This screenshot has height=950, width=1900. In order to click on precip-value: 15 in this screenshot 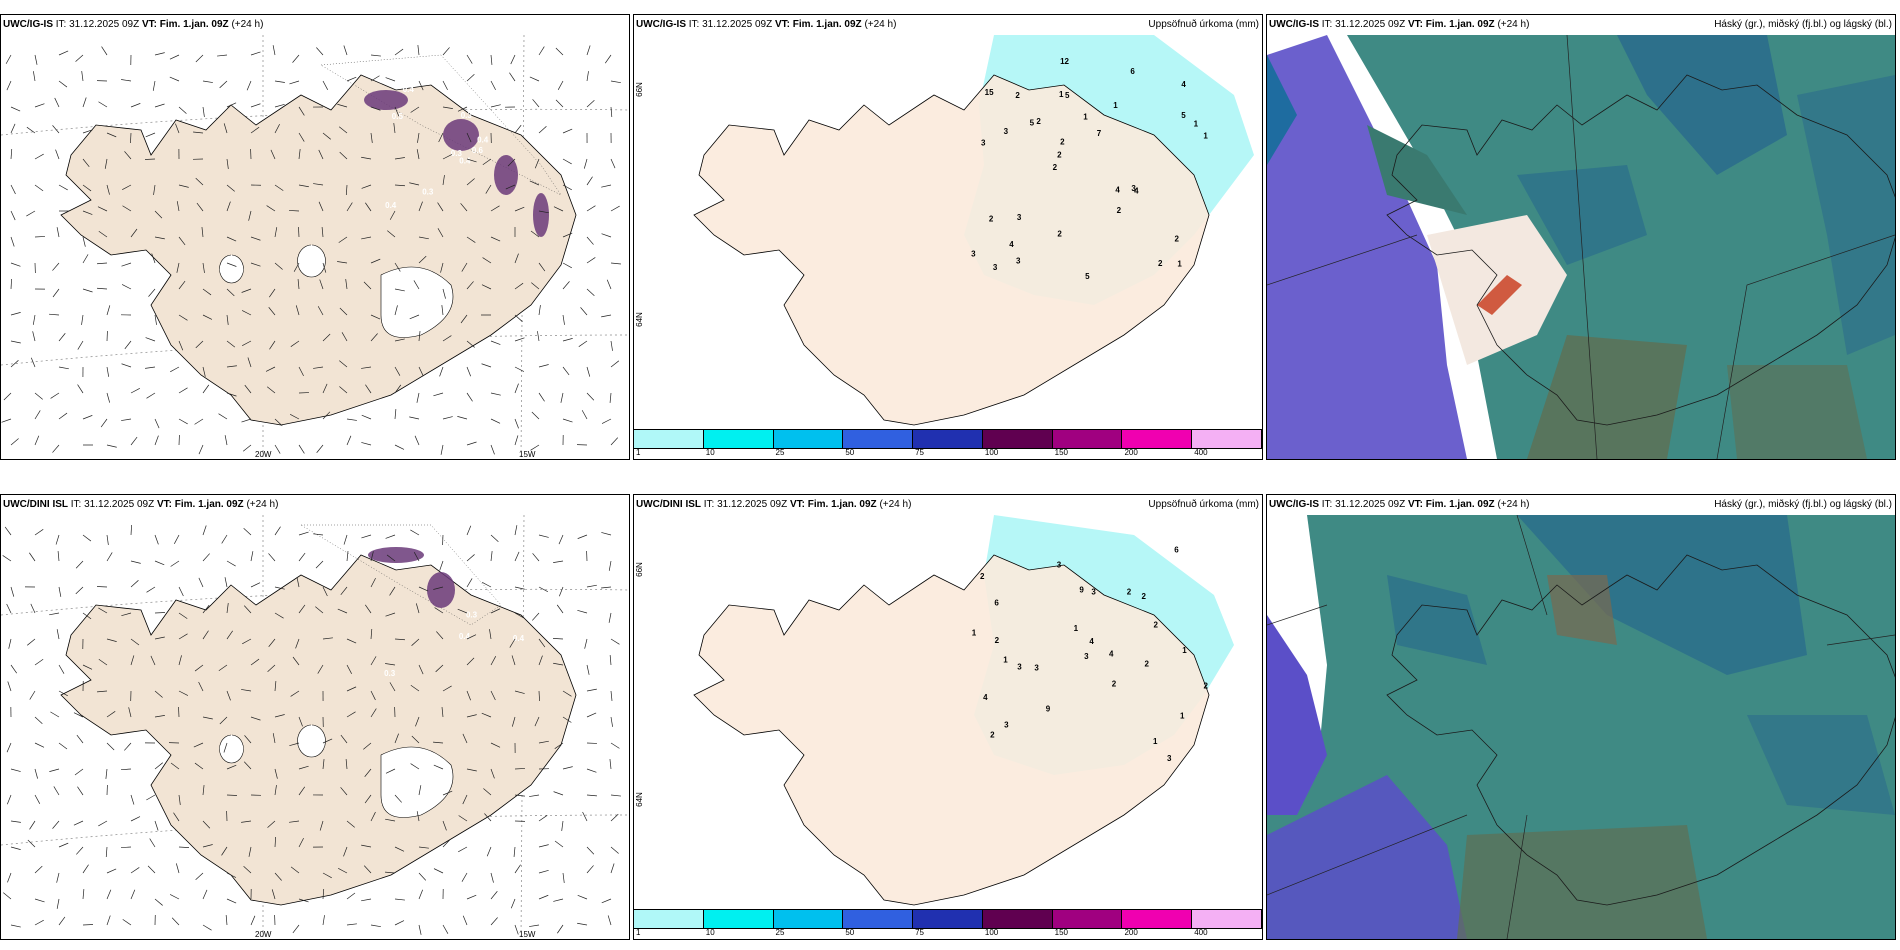, I will do `click(989, 92)`.